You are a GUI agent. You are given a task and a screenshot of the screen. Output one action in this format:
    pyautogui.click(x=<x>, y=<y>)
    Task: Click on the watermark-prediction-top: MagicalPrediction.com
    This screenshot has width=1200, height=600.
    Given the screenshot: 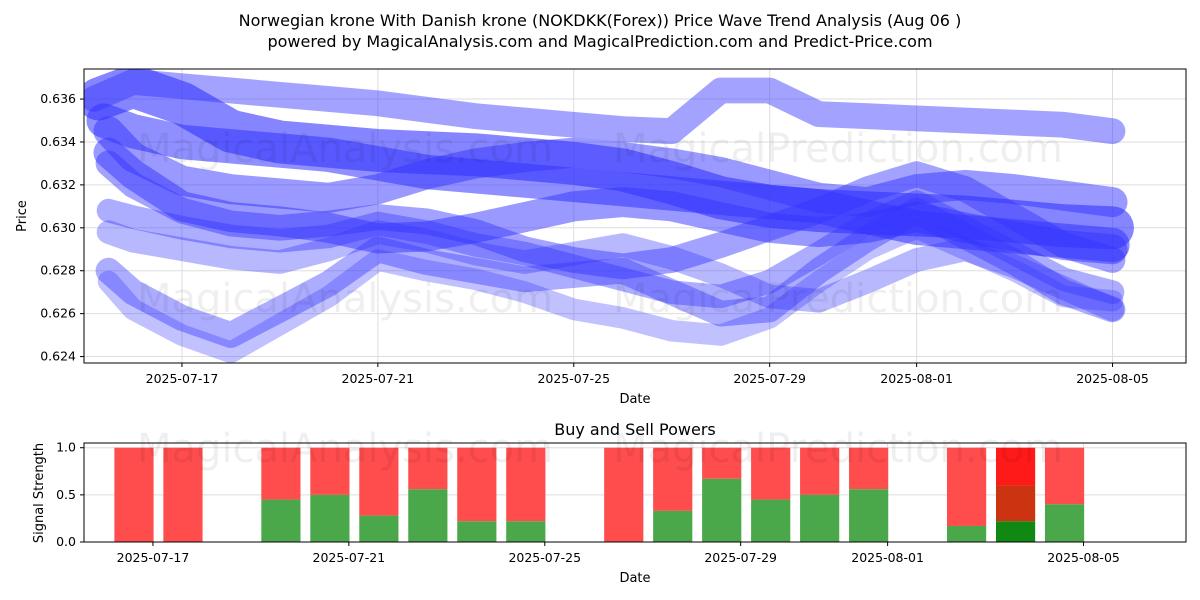 What is the action you would take?
    pyautogui.click(x=838, y=149)
    